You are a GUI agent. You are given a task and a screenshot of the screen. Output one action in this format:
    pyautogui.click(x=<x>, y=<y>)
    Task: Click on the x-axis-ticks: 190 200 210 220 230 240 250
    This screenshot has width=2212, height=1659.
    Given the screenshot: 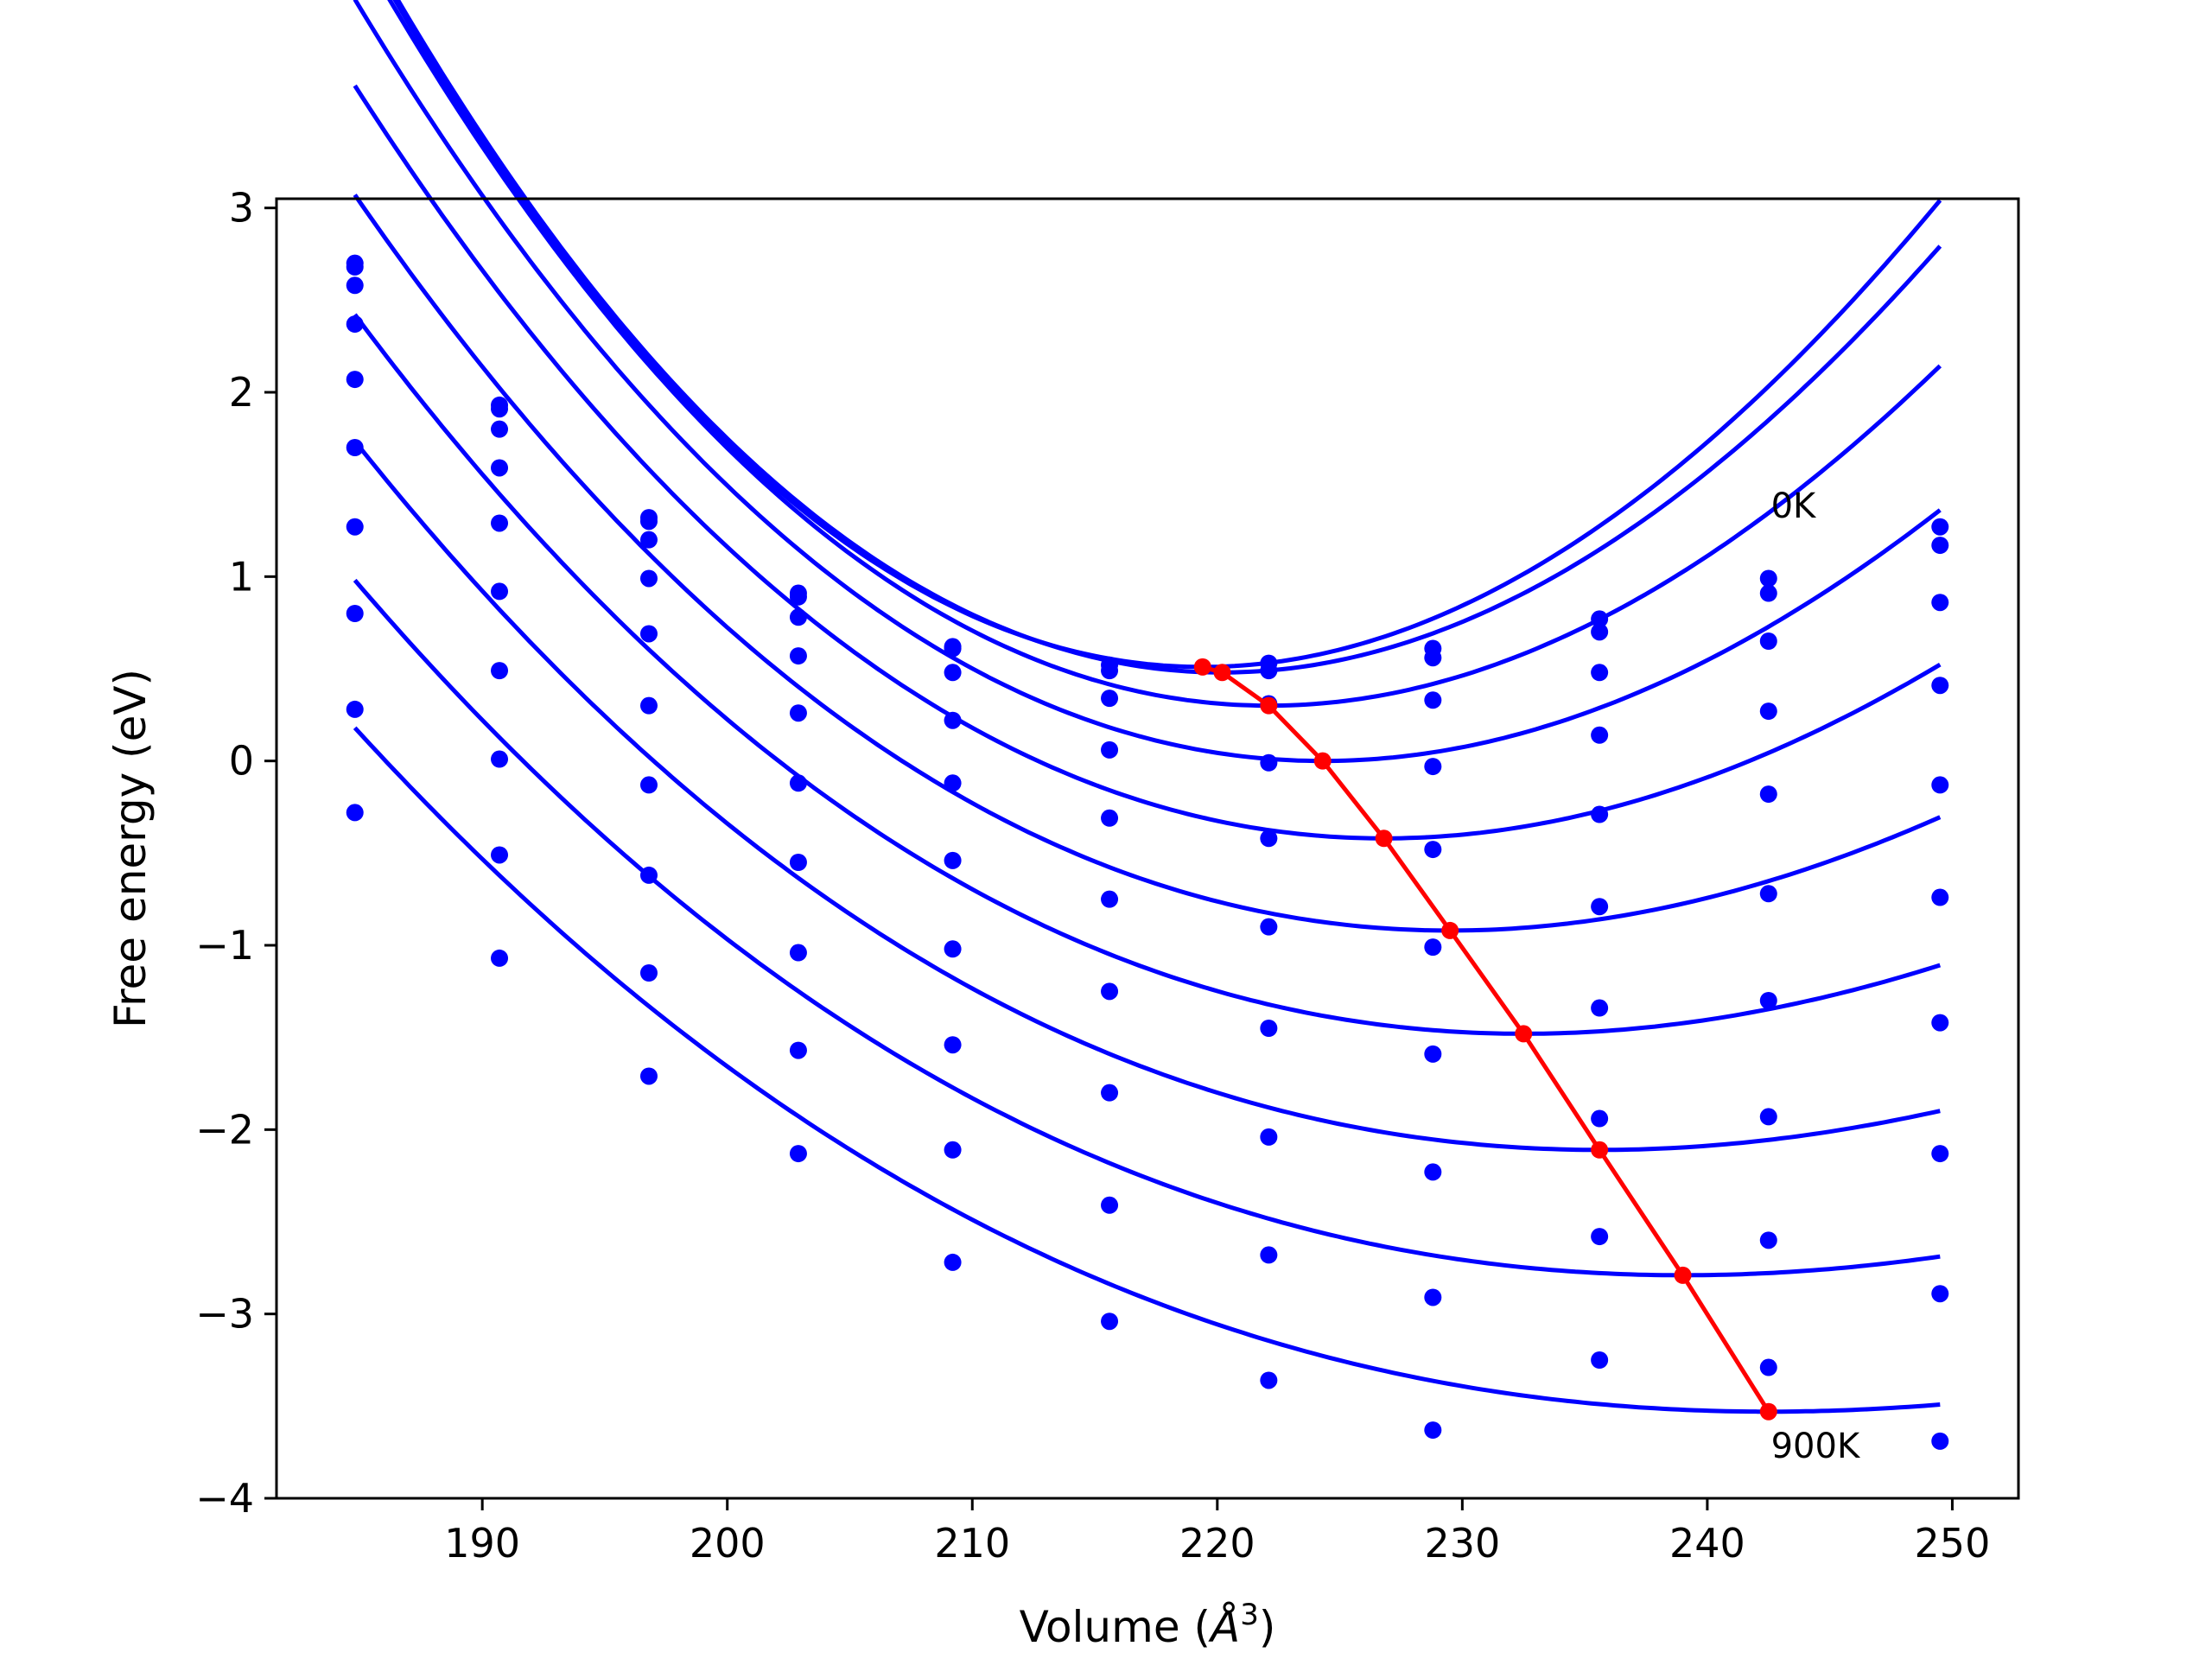 What is the action you would take?
    pyautogui.click(x=1217, y=1532)
    